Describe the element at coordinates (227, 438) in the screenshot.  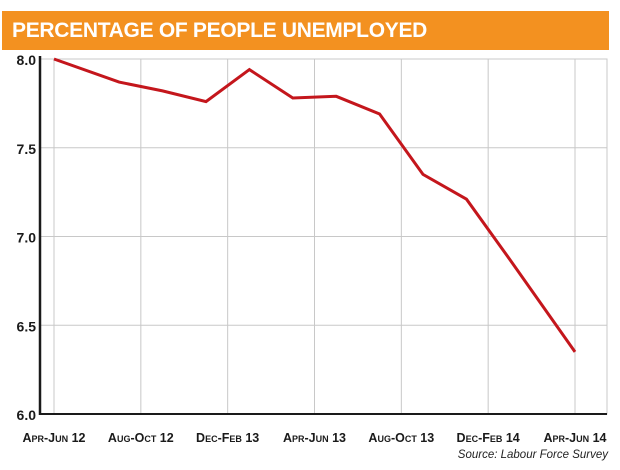
I see `x-tick-label: Dec-Feb 13` at that location.